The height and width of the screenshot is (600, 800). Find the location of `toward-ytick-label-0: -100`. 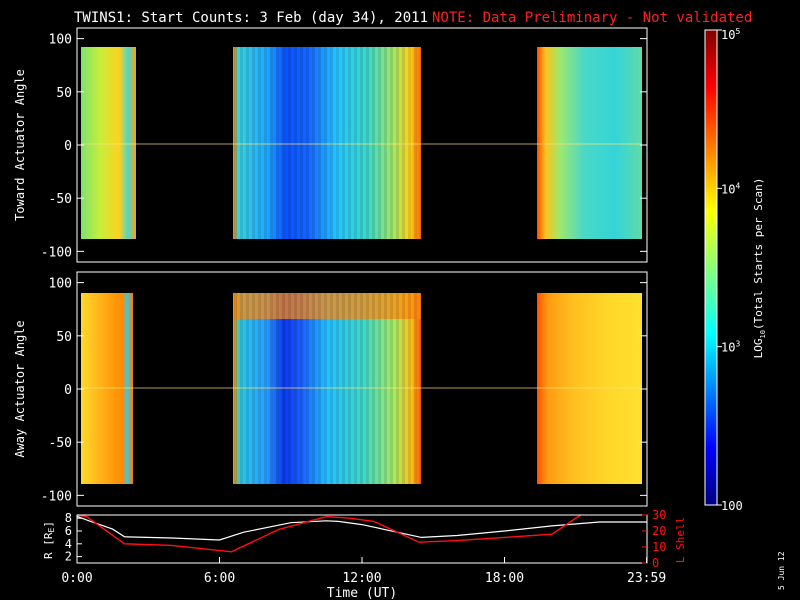

toward-ytick-label-0: -100 is located at coordinates (56, 252).